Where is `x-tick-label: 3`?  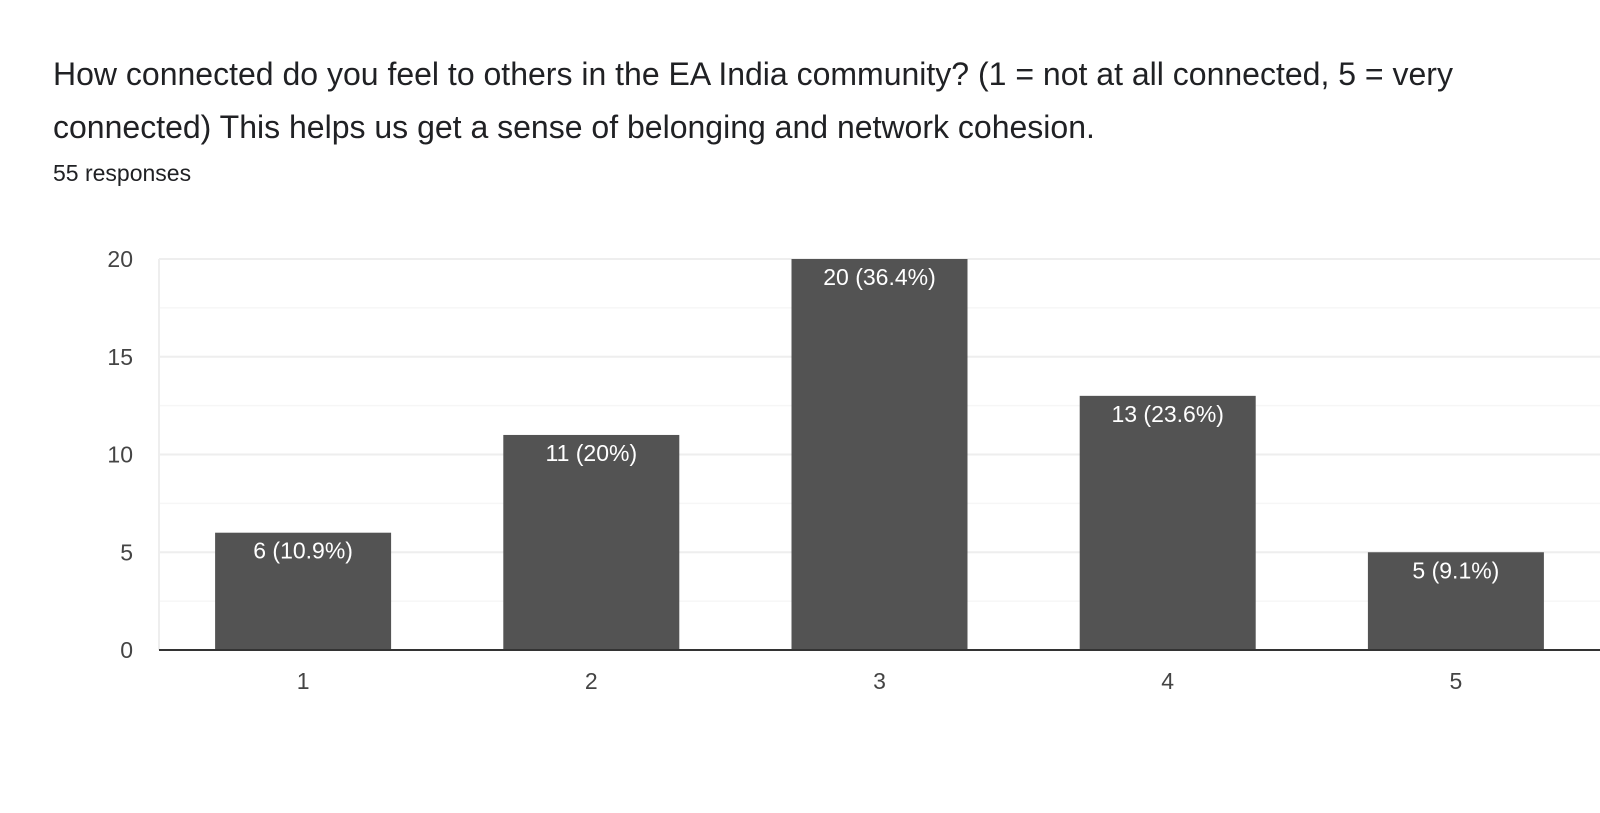 x-tick-label: 3 is located at coordinates (879, 681).